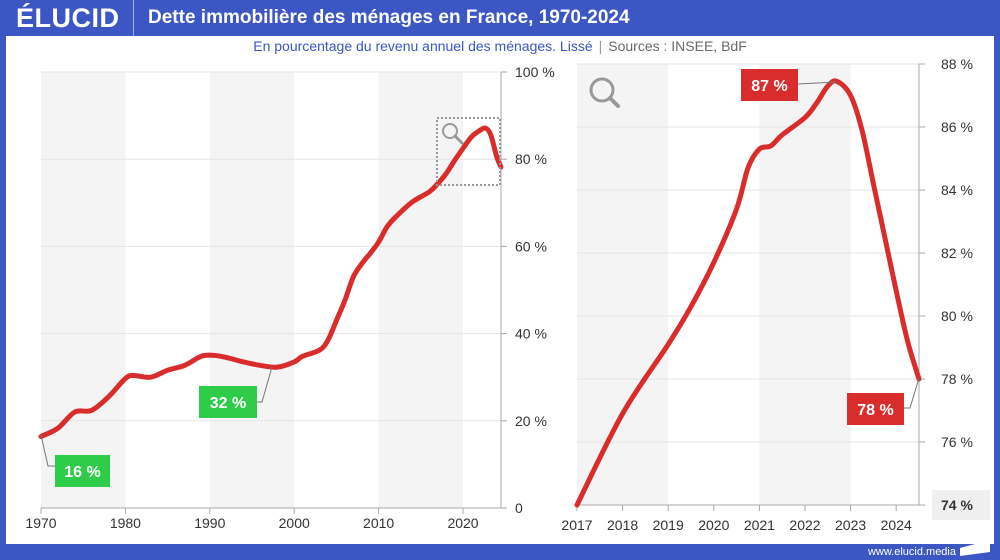  What do you see at coordinates (378, 523) in the screenshot?
I see `x-tick-label: 2010` at bounding box center [378, 523].